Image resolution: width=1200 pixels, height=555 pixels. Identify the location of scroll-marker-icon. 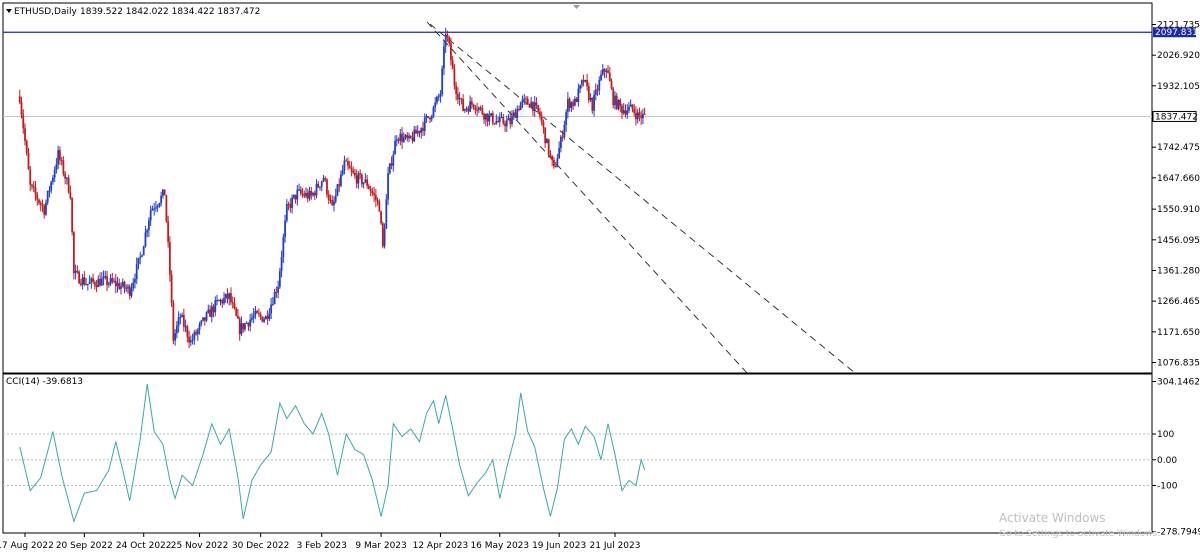
(576, 7).